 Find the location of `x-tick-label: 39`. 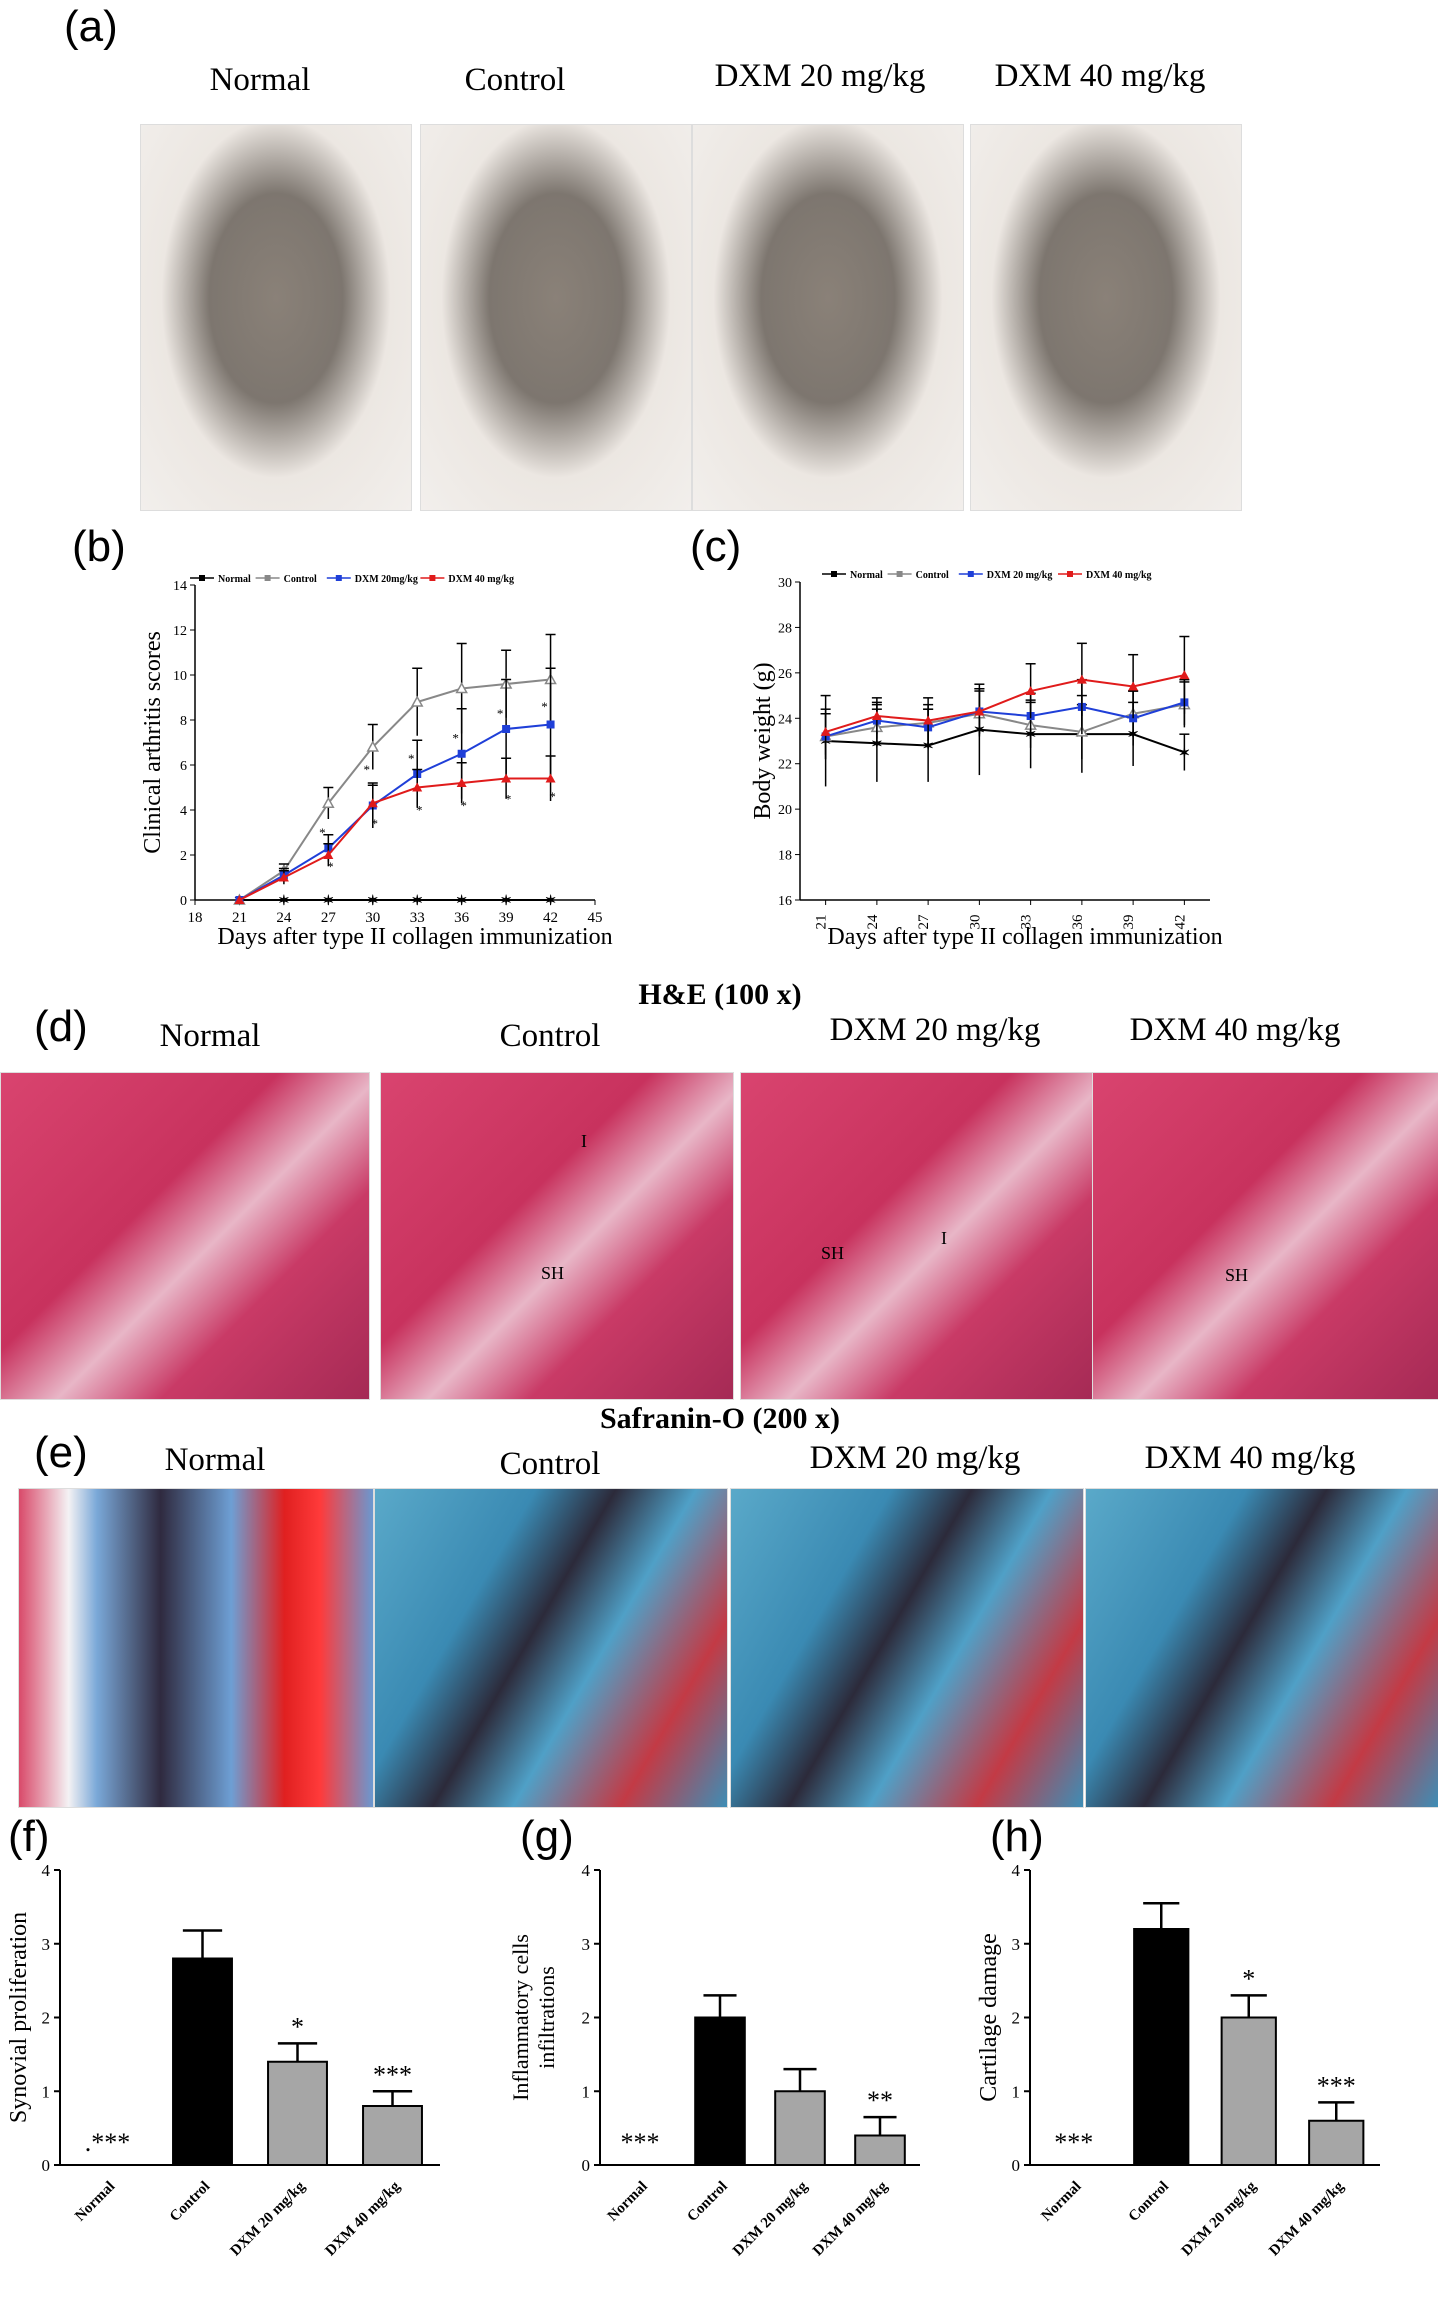

x-tick-label: 39 is located at coordinates (506, 918).